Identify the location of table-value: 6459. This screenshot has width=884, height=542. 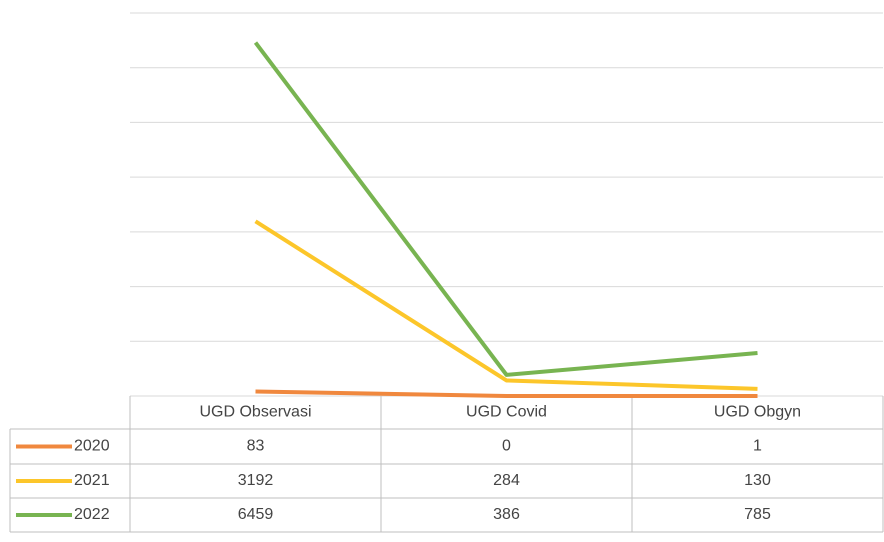
(256, 514).